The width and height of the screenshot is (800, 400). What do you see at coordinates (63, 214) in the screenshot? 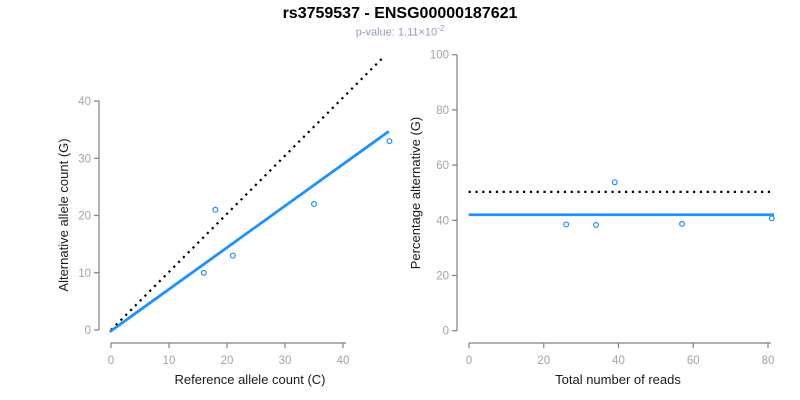
I see `y-axis-label: Alternative allele count (G)` at bounding box center [63, 214].